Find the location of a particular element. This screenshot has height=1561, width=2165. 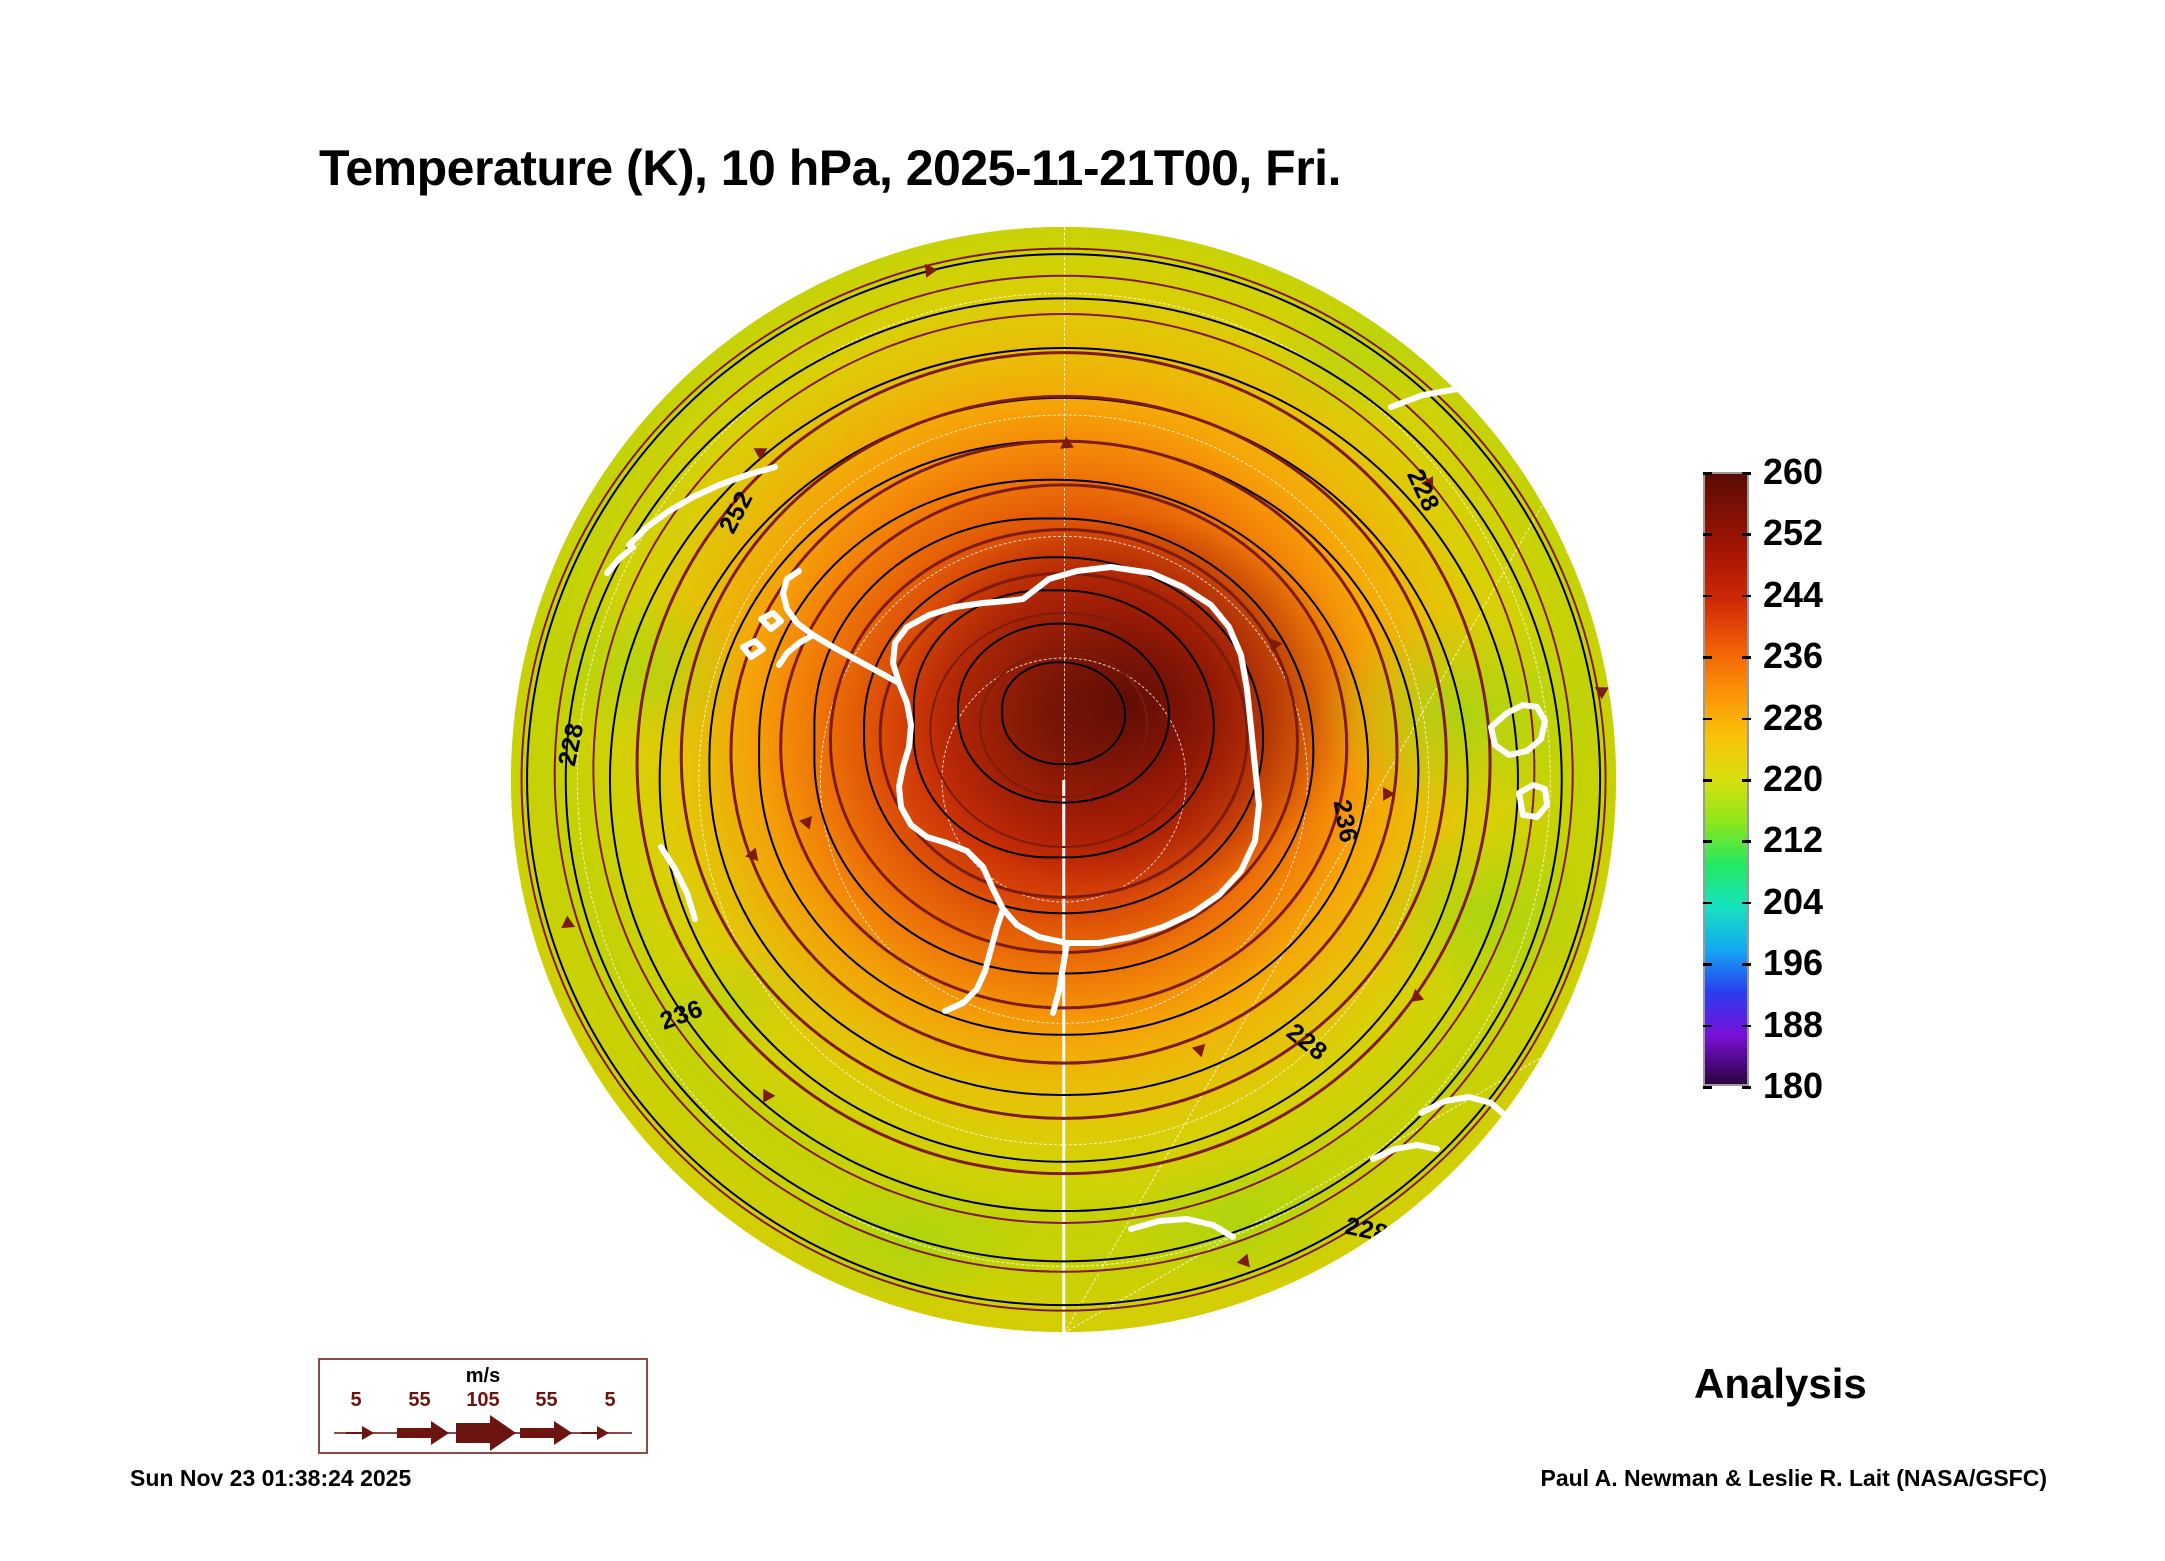

colorbar: 260 252 244 236 228 220 212 204 196 188 180 is located at coordinates (1763, 779).